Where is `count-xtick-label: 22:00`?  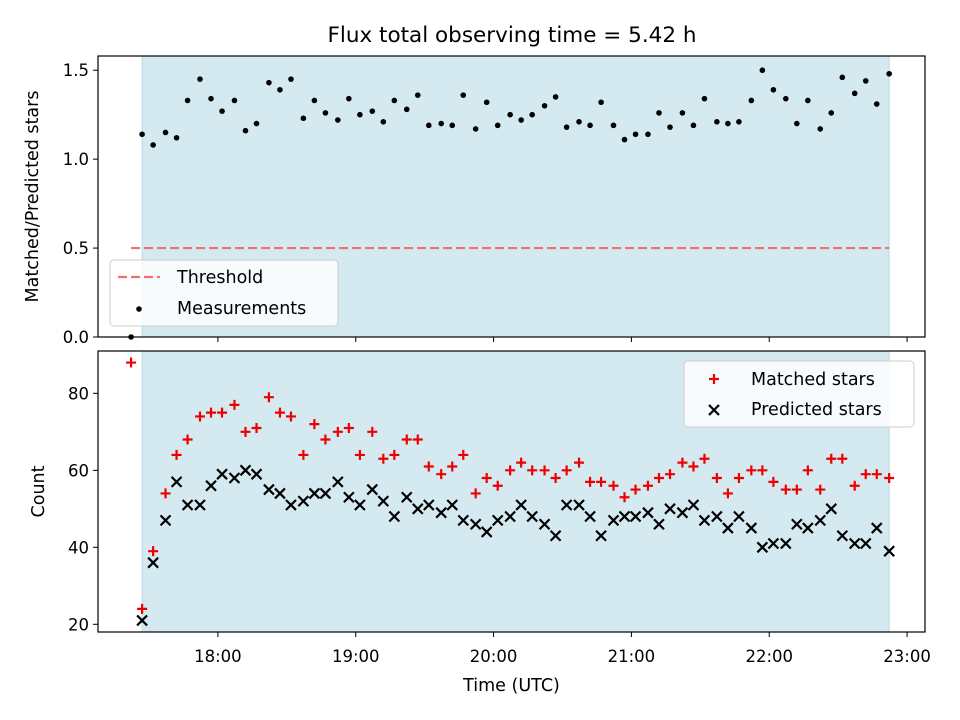
count-xtick-label: 22:00 is located at coordinates (769, 656).